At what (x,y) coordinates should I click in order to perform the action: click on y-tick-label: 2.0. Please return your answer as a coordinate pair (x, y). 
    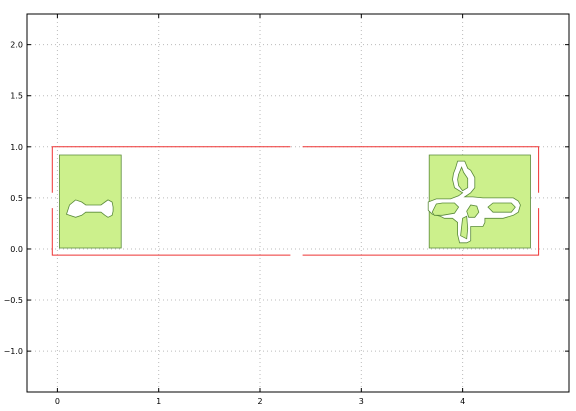
    Looking at the image, I should click on (16, 45).